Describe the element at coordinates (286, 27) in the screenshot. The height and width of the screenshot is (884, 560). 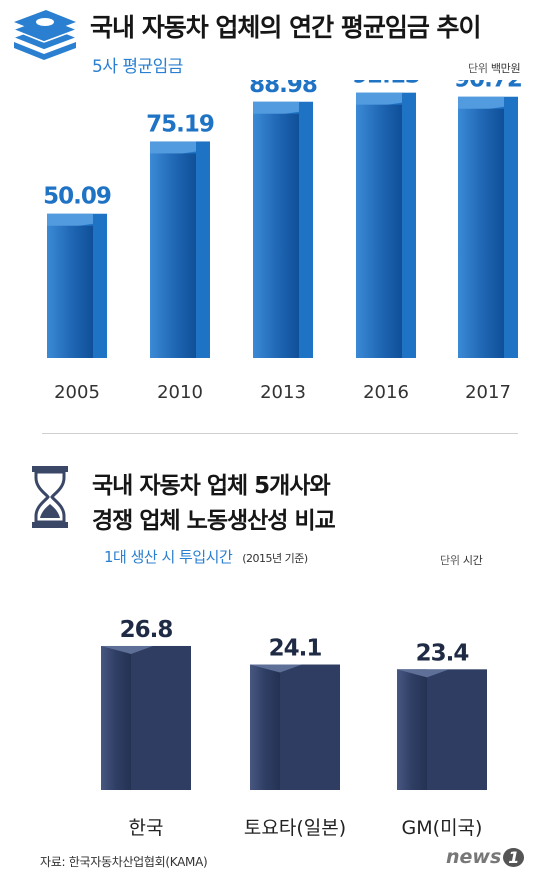
I see `chart1-title: 국내 자동차 업체의 연간 평균임금 추이` at that location.